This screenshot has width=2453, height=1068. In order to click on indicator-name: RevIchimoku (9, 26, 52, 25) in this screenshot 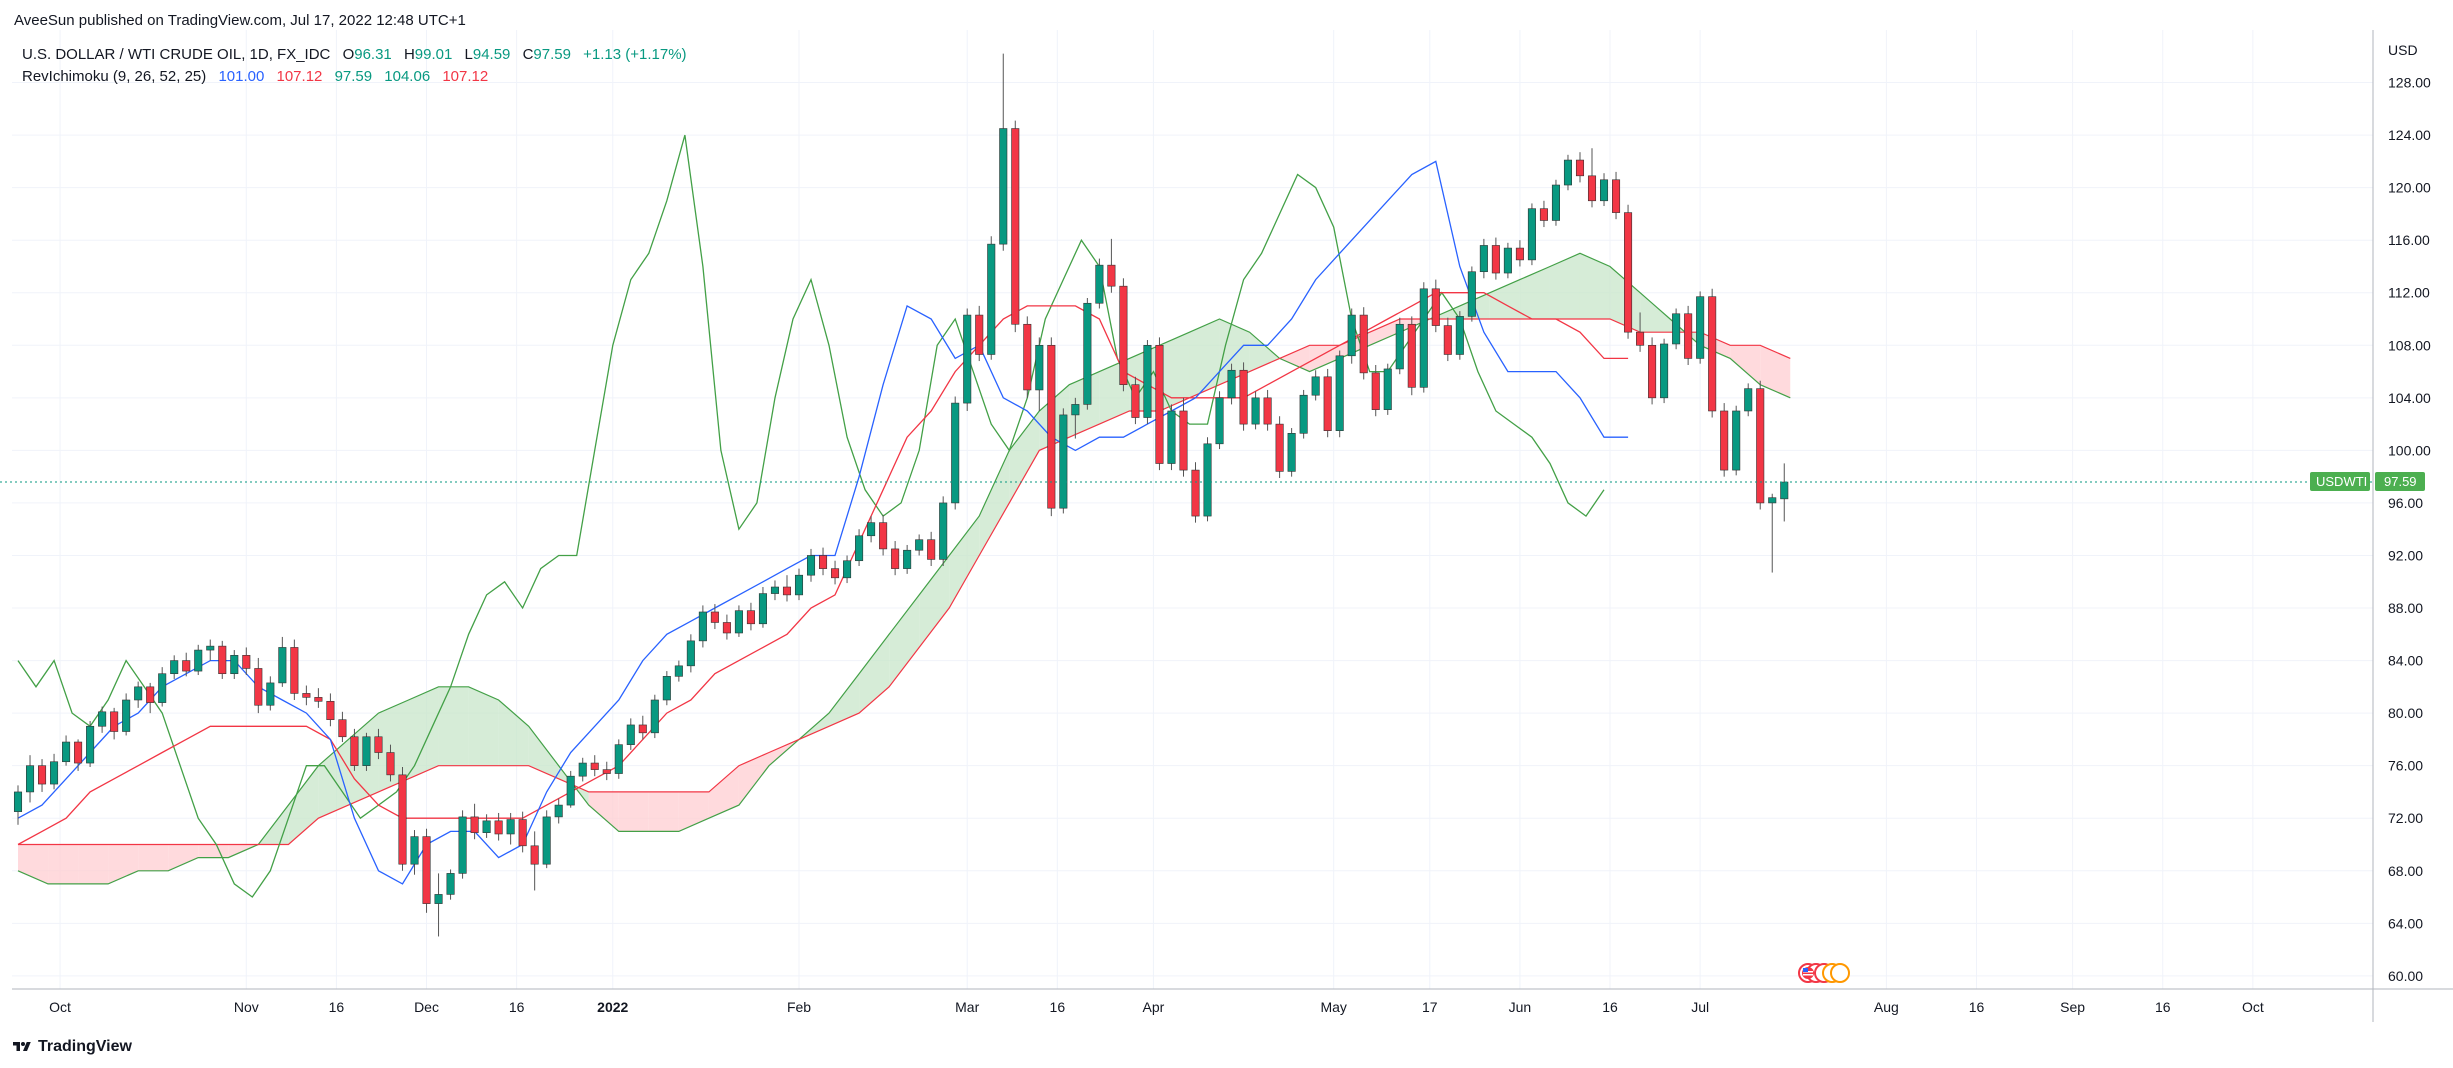, I will do `click(114, 76)`.